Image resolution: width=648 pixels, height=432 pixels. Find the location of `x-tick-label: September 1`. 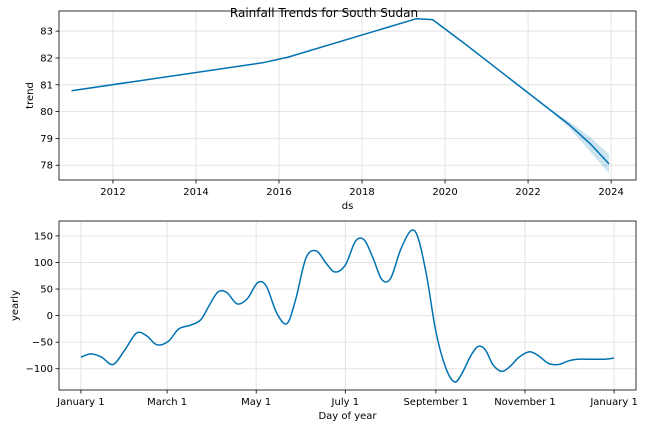

x-tick-label: September 1 is located at coordinates (435, 402).